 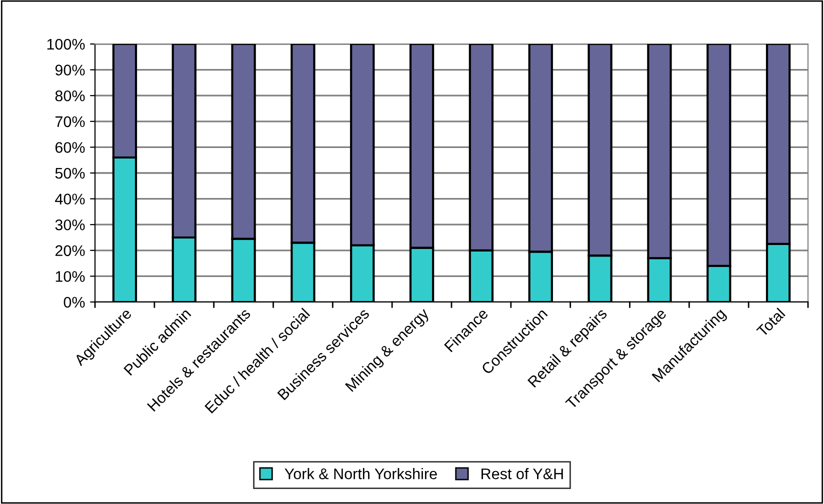 I want to click on y-tick-label: 50%, so click(x=70, y=173).